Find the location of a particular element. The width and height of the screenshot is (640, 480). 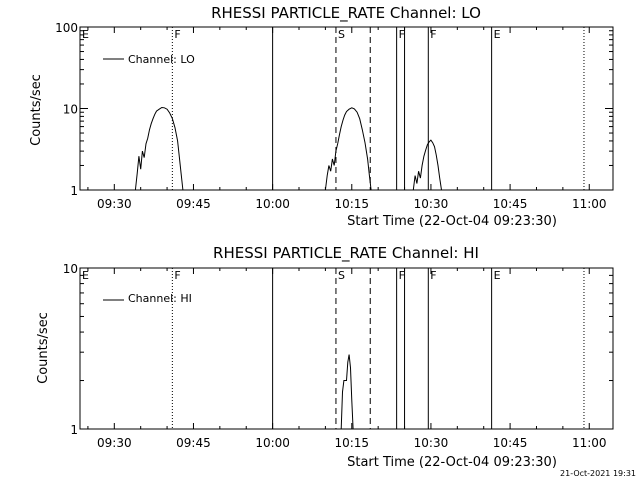

legend-label: Channel: HI is located at coordinates (160, 298).